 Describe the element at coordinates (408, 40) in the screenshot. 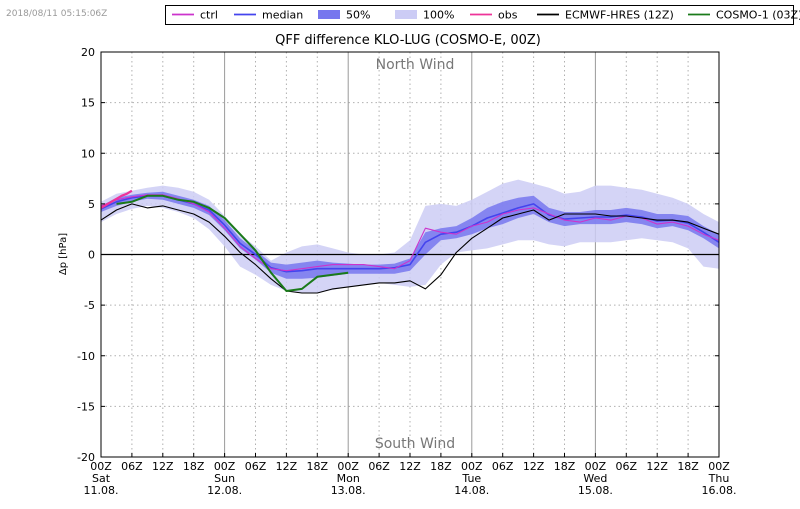

I see `chart-title: QFF difference KLO-LUG (COSMO-E, 00Z)` at that location.